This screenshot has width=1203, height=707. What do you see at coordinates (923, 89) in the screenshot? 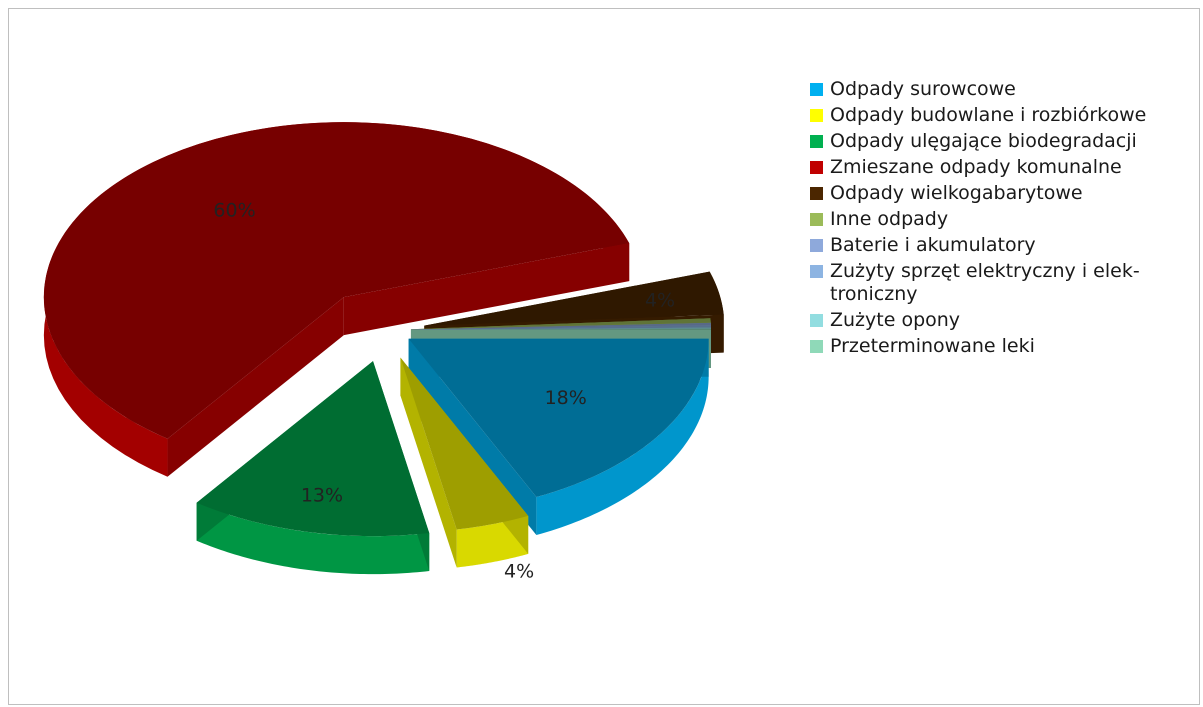
I see `legend-label: Odpady surowcowe` at bounding box center [923, 89].